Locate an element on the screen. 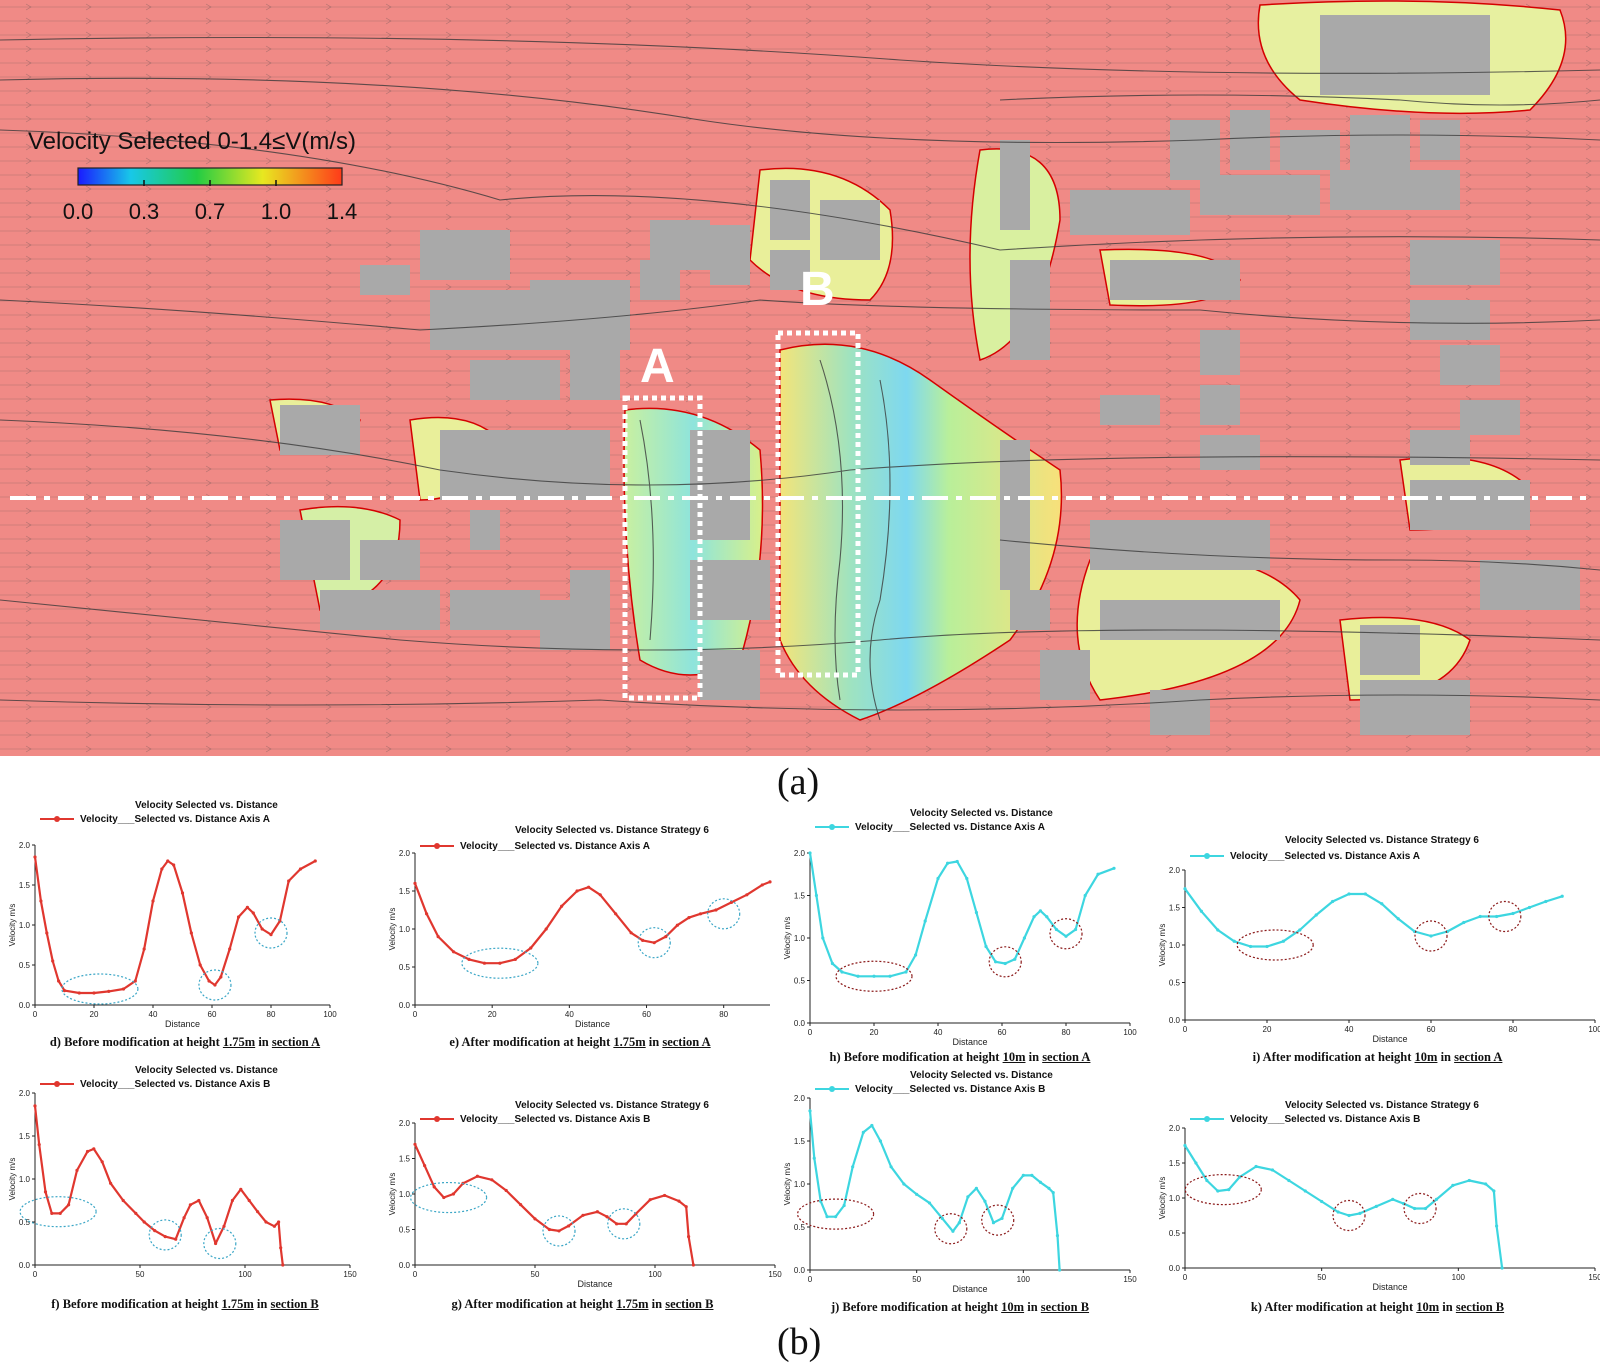 Image resolution: width=1600 pixels, height=1368 pixels. colorbar-title: Velocity Selected 0-1.4≤V(m/s) is located at coordinates (192, 141).